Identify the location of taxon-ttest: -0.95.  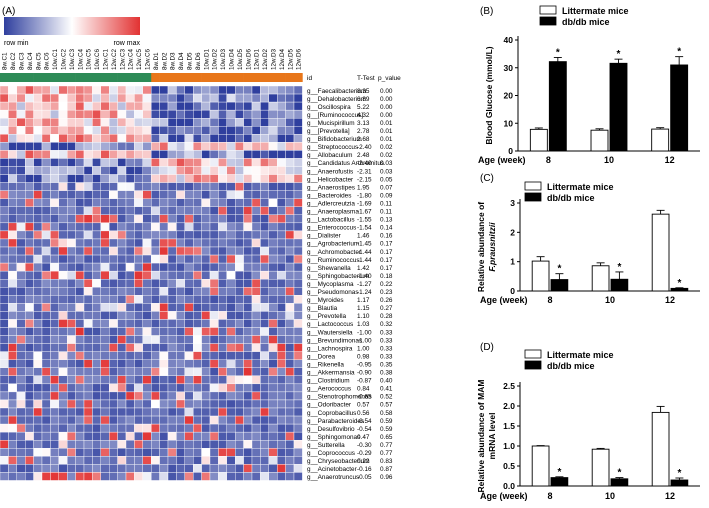
(364, 364).